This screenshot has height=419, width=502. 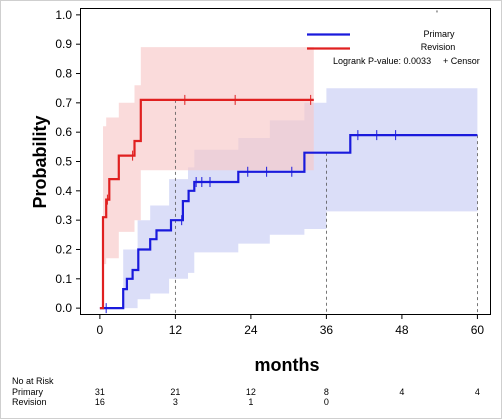 What do you see at coordinates (27, 392) in the screenshot?
I see `at-risk-label-primary: Primary` at bounding box center [27, 392].